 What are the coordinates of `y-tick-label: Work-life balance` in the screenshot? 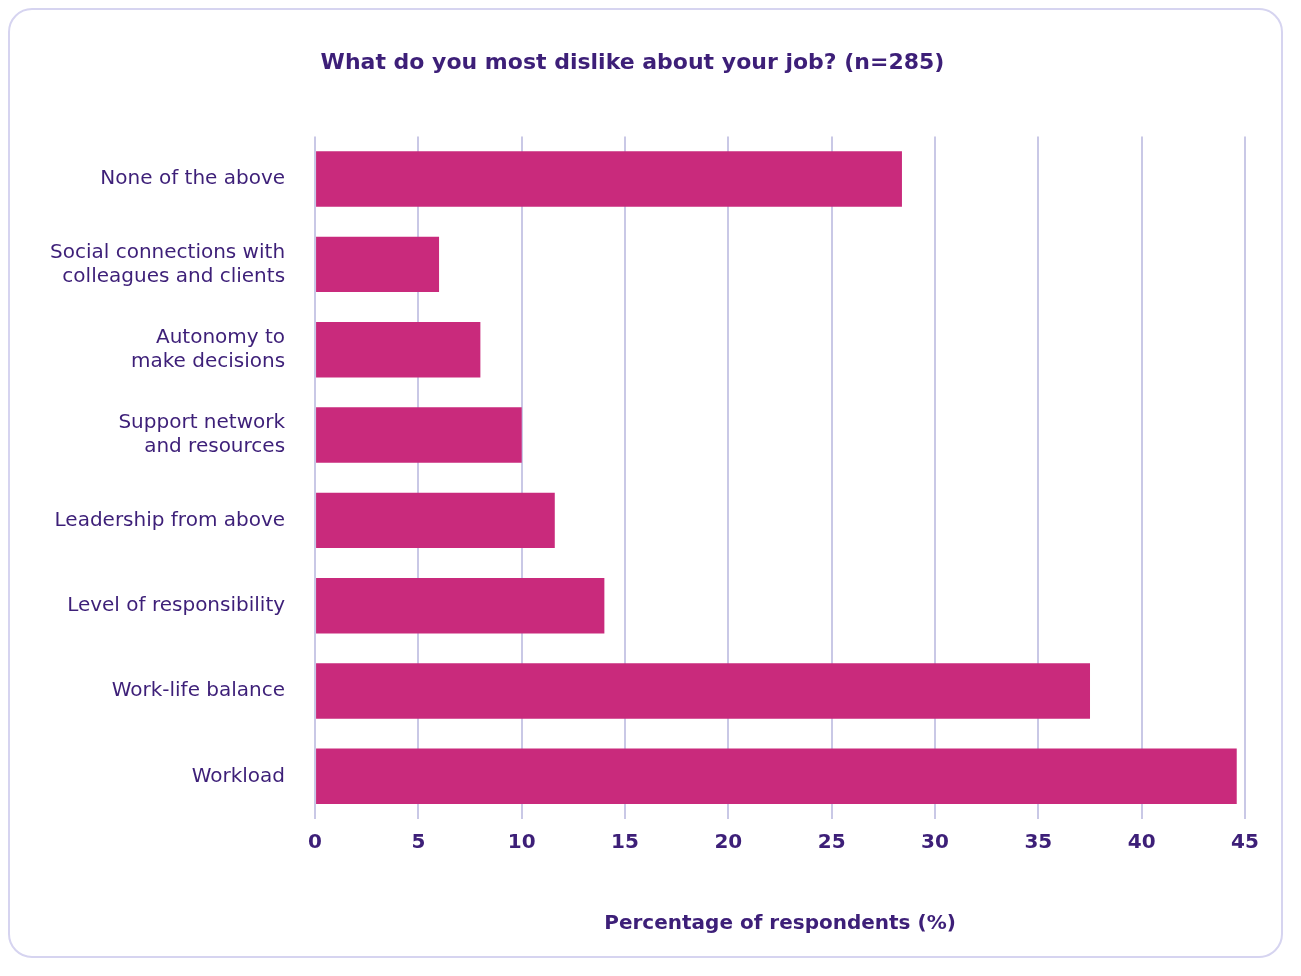 It's located at (198, 689).